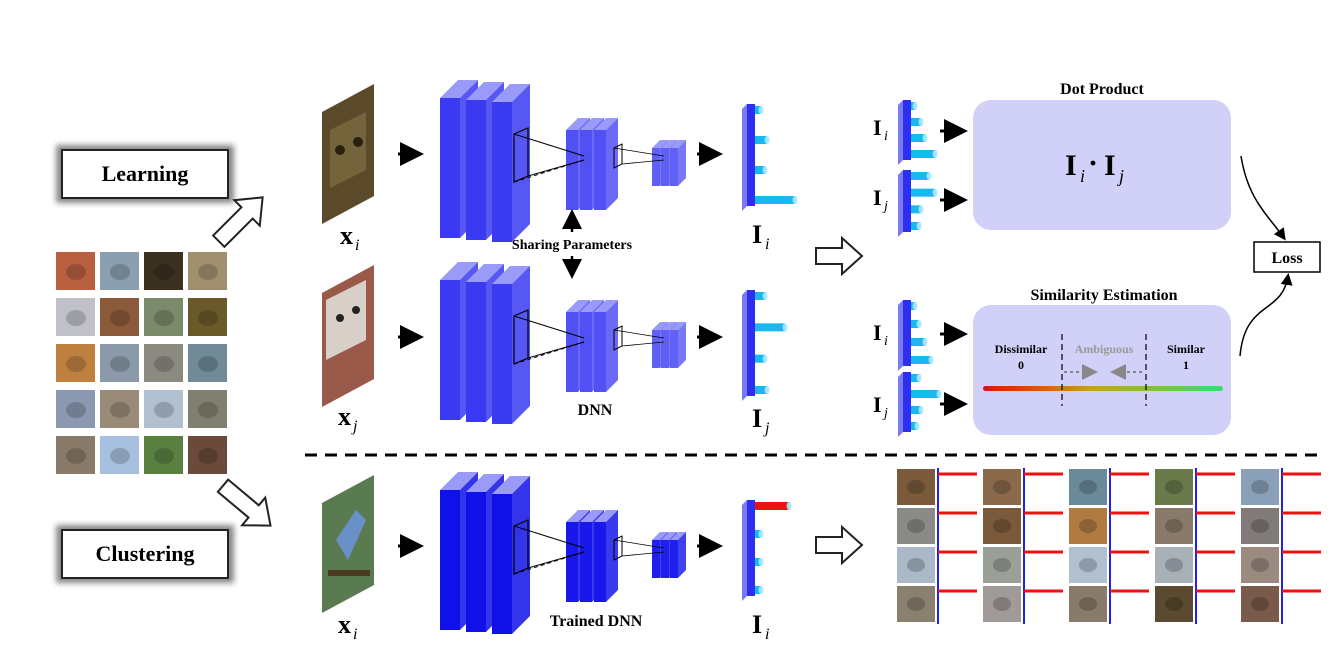  I want to click on ambiguous-label: Ambiguous, so click(1104, 349).